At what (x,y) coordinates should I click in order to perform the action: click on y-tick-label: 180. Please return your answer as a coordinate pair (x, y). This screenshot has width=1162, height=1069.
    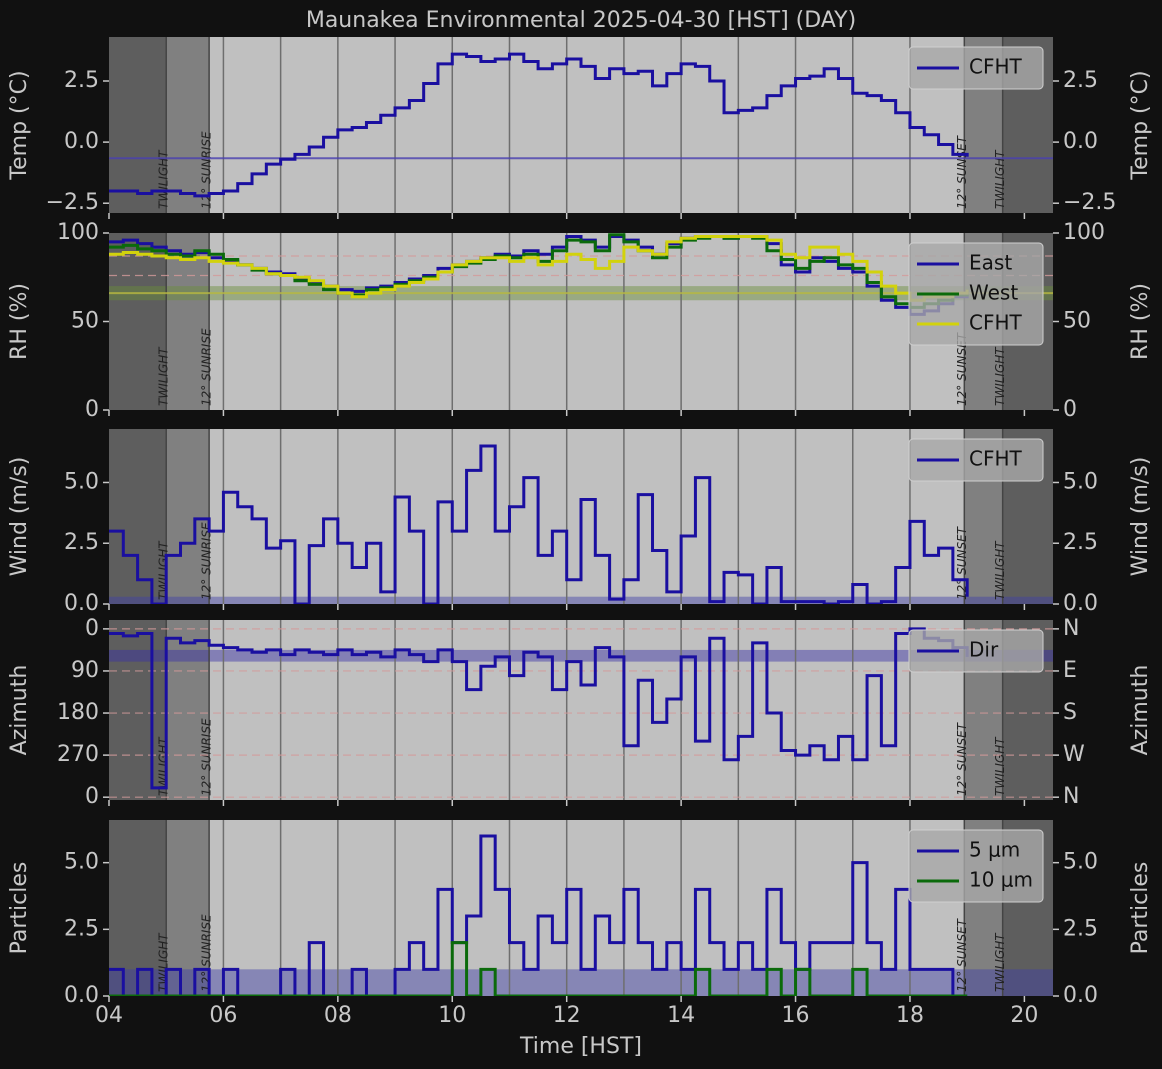
    Looking at the image, I should click on (78, 712).